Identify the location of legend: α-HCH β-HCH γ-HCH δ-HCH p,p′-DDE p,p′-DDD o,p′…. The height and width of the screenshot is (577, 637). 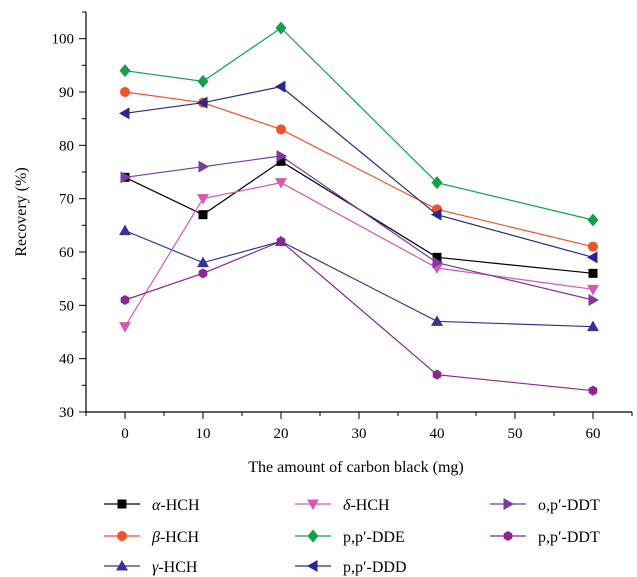
(352, 536).